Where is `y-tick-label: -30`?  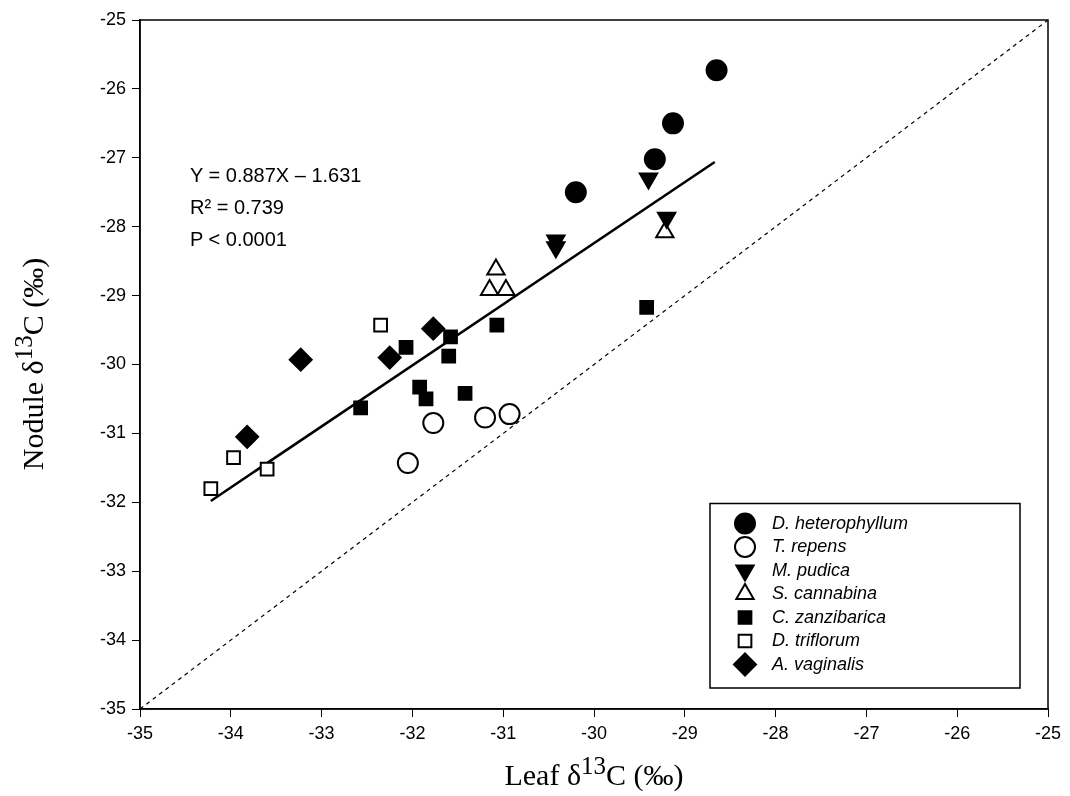
y-tick-label: -30 is located at coordinates (112, 363).